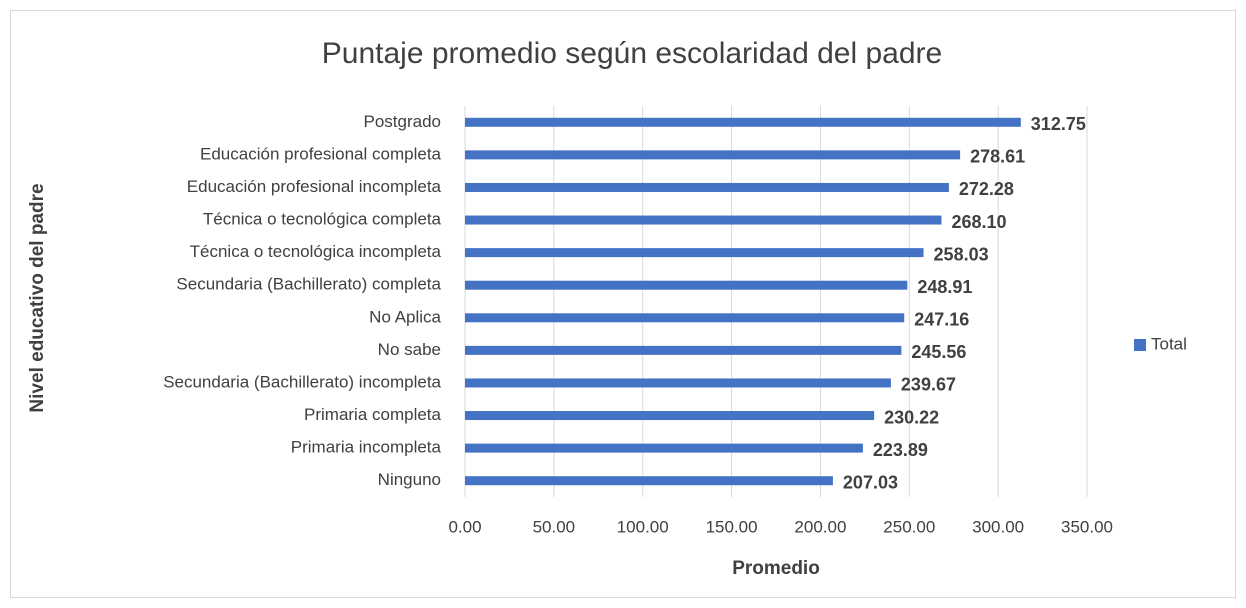 This screenshot has height=608, width=1246. What do you see at coordinates (928, 385) in the screenshot?
I see `data-label: 239.67` at bounding box center [928, 385].